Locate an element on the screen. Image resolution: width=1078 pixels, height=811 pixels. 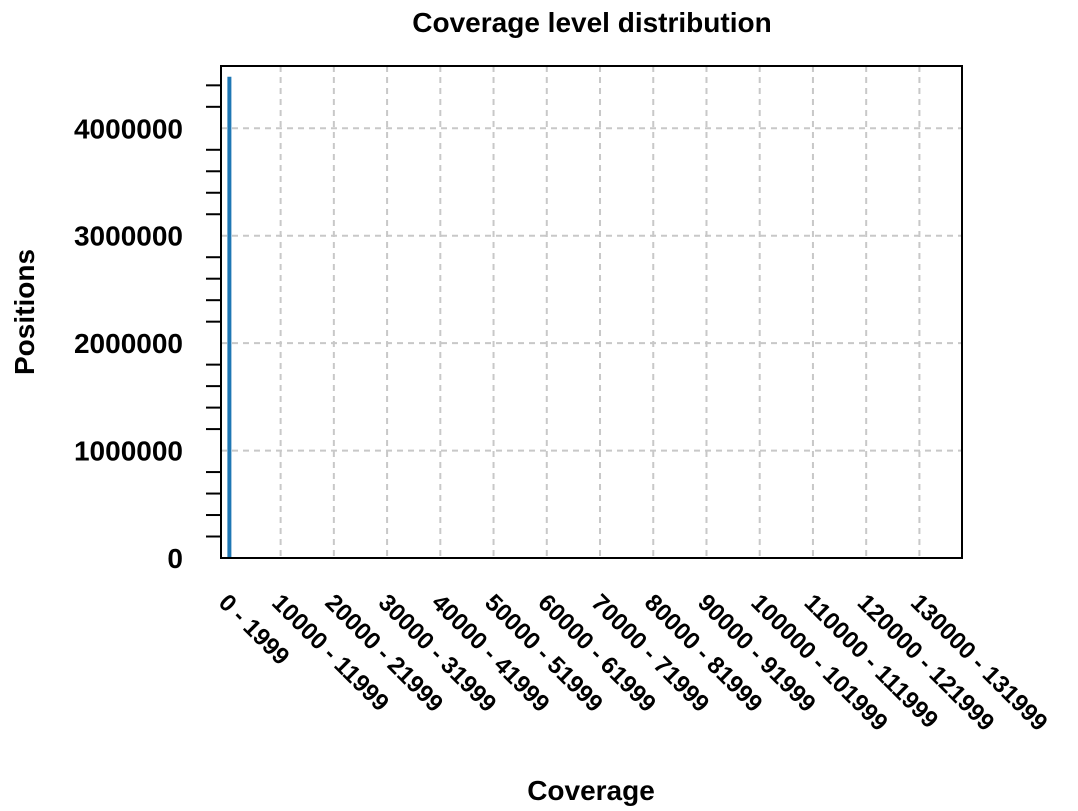
bars is located at coordinates (229, 317).